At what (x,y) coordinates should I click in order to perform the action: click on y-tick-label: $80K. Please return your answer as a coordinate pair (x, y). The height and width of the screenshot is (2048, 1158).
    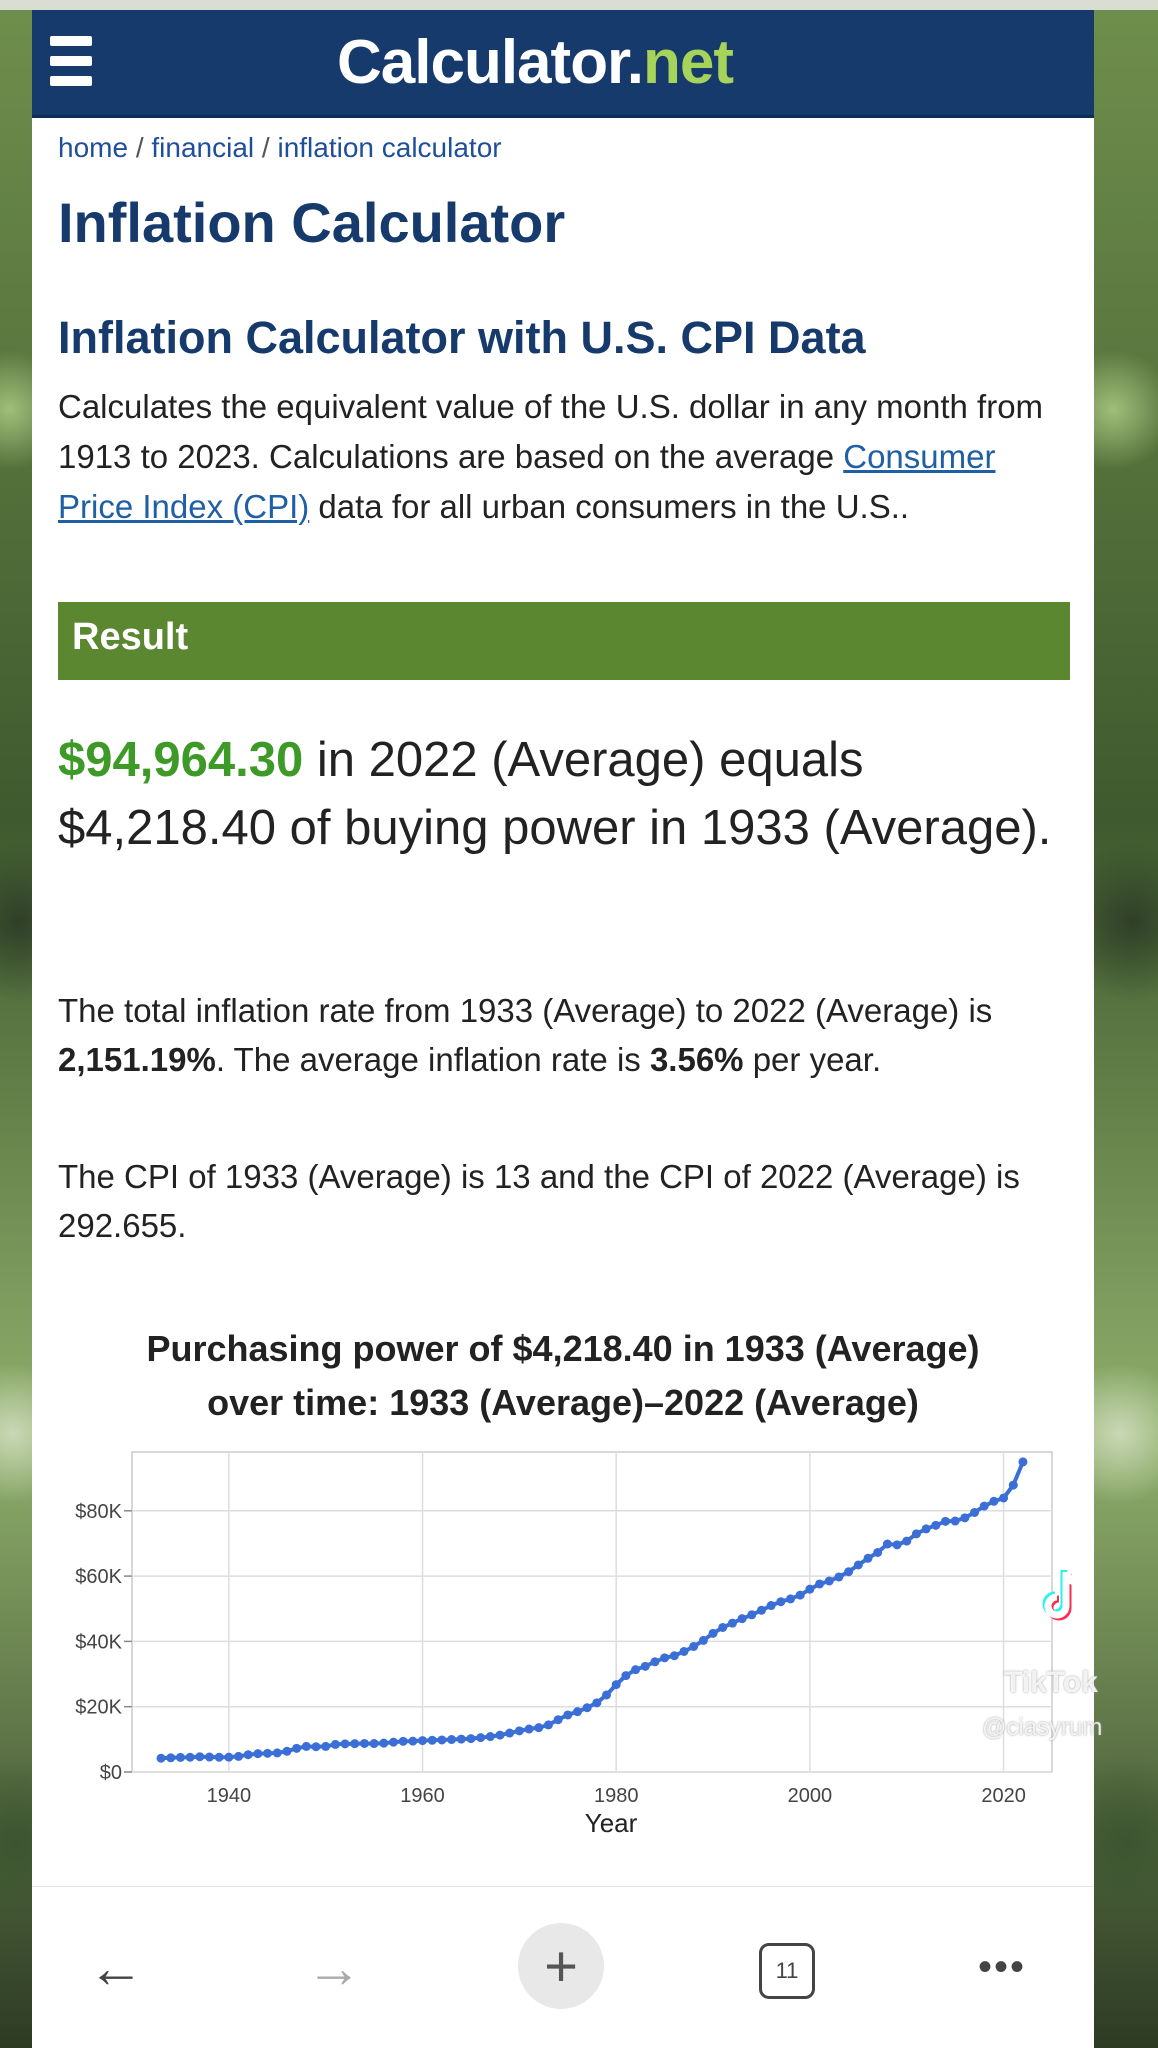
    Looking at the image, I should click on (98, 1512).